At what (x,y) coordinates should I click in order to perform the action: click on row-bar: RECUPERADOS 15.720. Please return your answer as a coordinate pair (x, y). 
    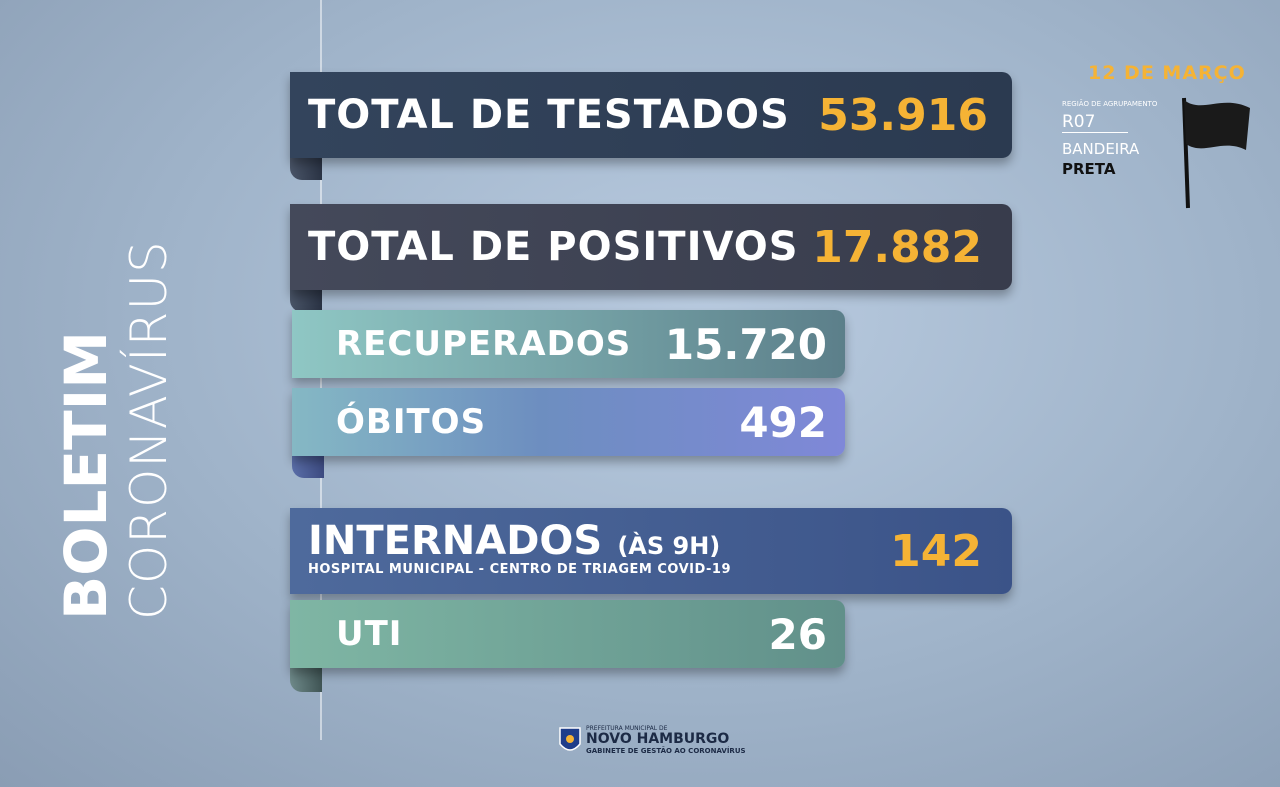
    Looking at the image, I should click on (568, 344).